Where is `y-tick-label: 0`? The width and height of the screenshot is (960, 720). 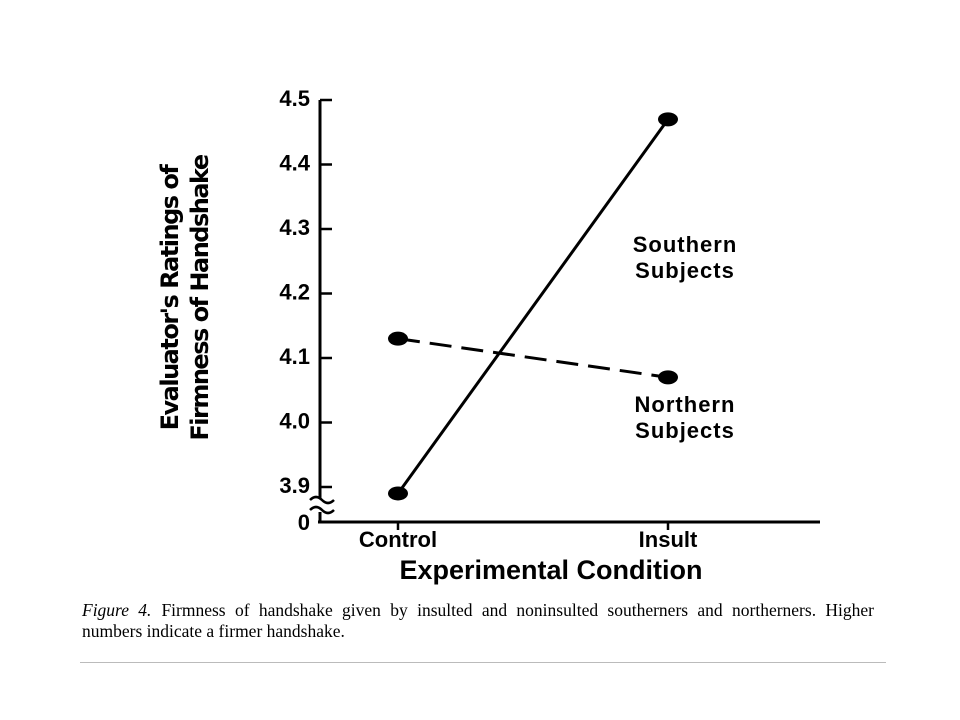 y-tick-label: 0 is located at coordinates (304, 522).